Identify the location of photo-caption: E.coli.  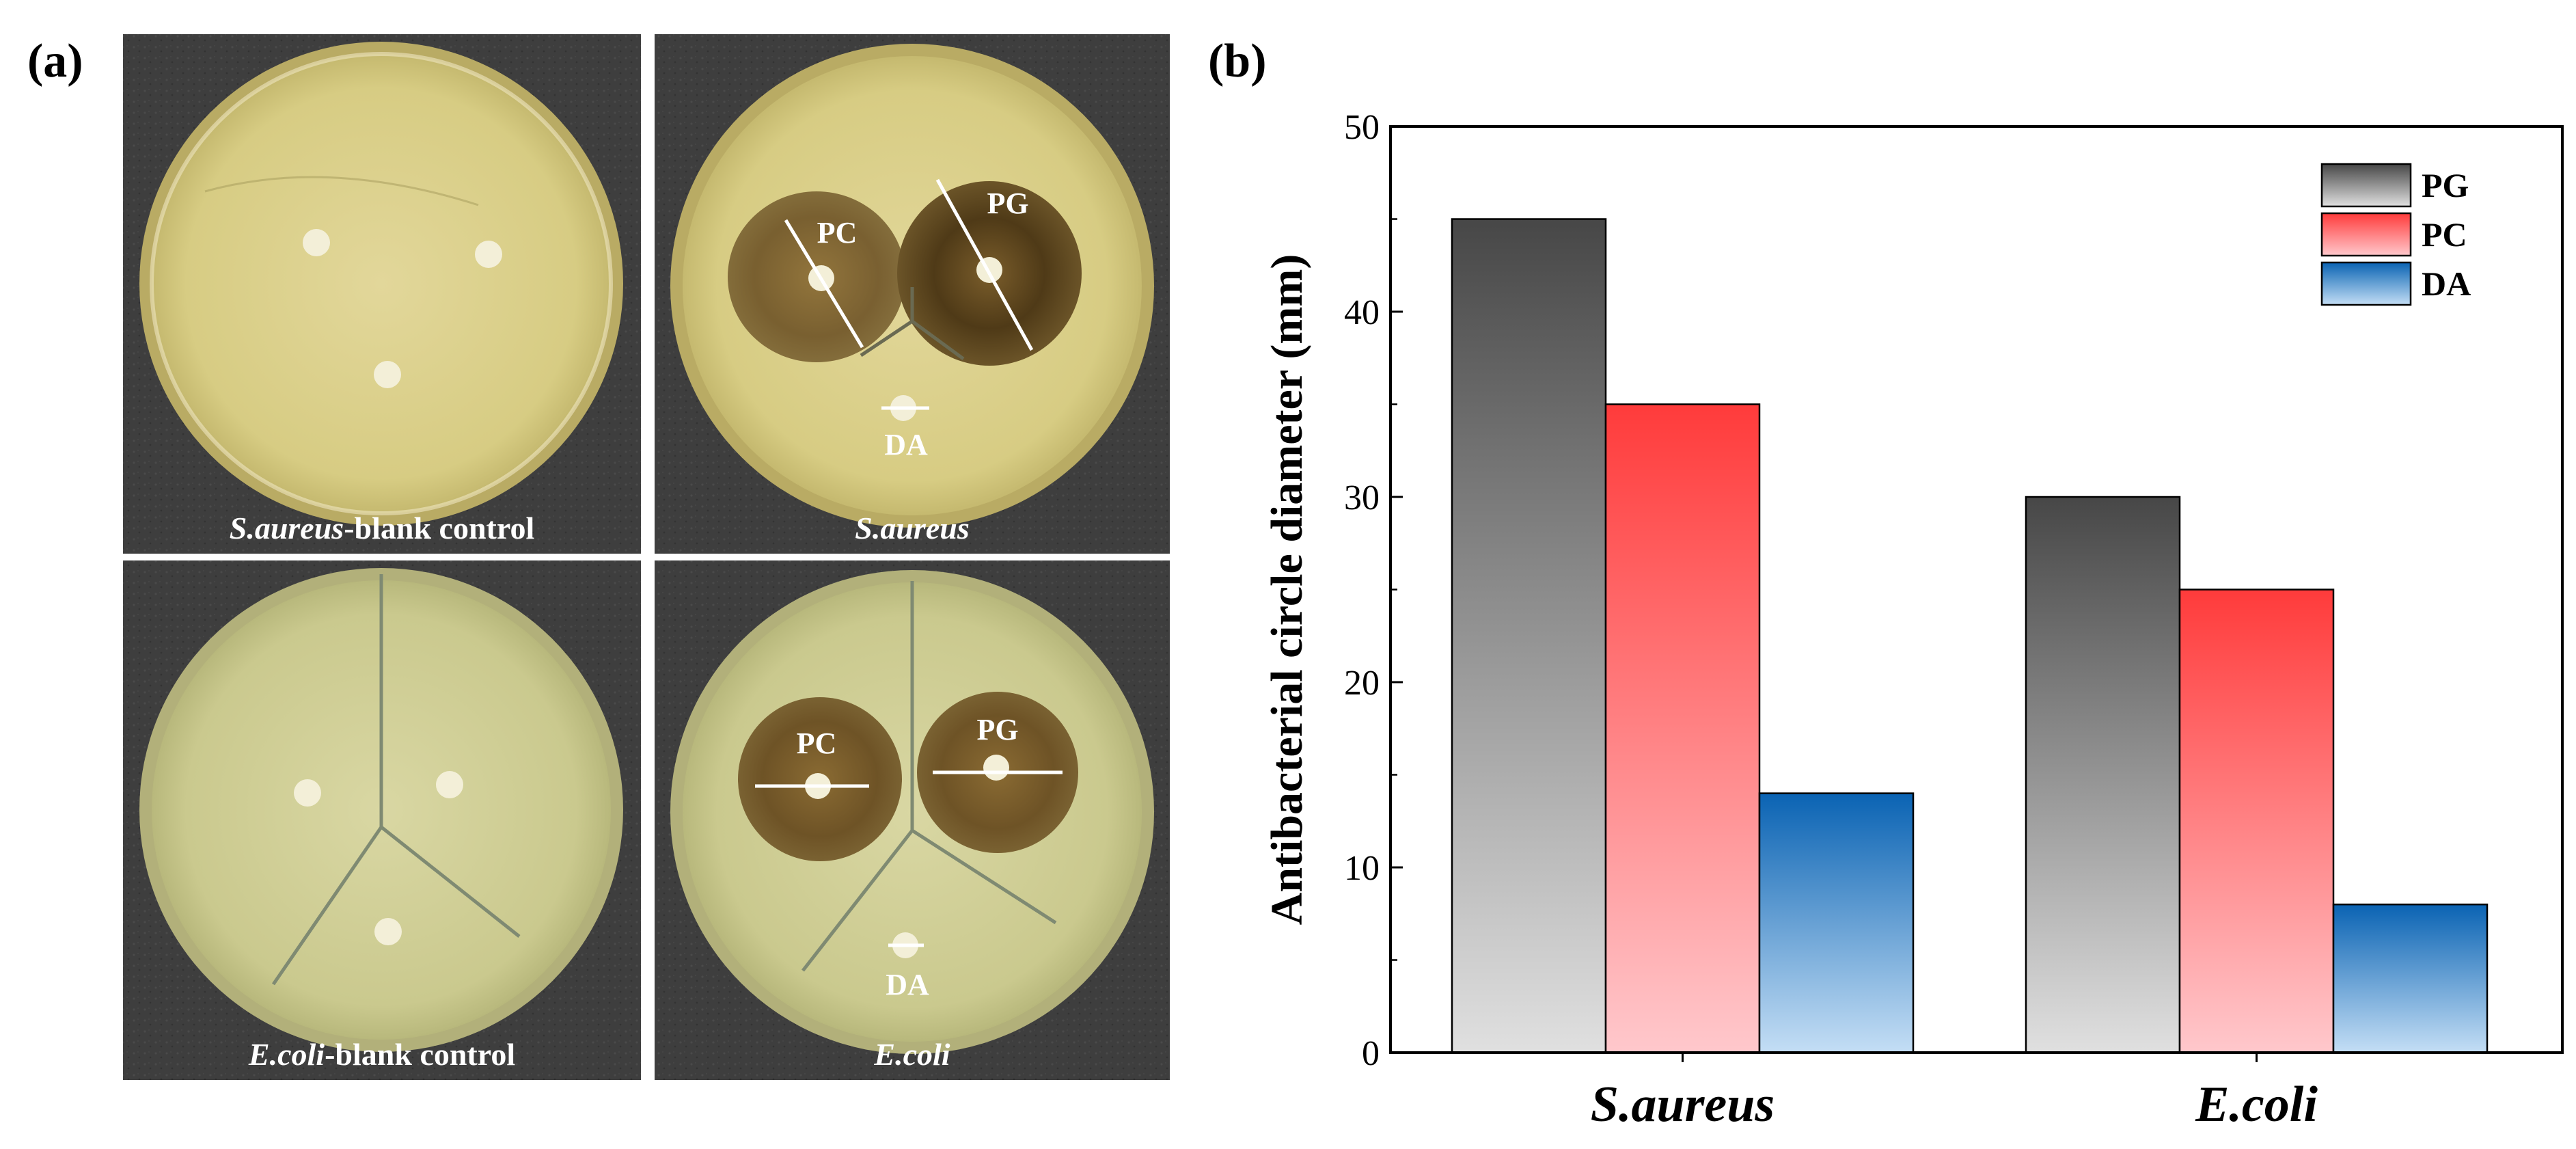
(911, 1054).